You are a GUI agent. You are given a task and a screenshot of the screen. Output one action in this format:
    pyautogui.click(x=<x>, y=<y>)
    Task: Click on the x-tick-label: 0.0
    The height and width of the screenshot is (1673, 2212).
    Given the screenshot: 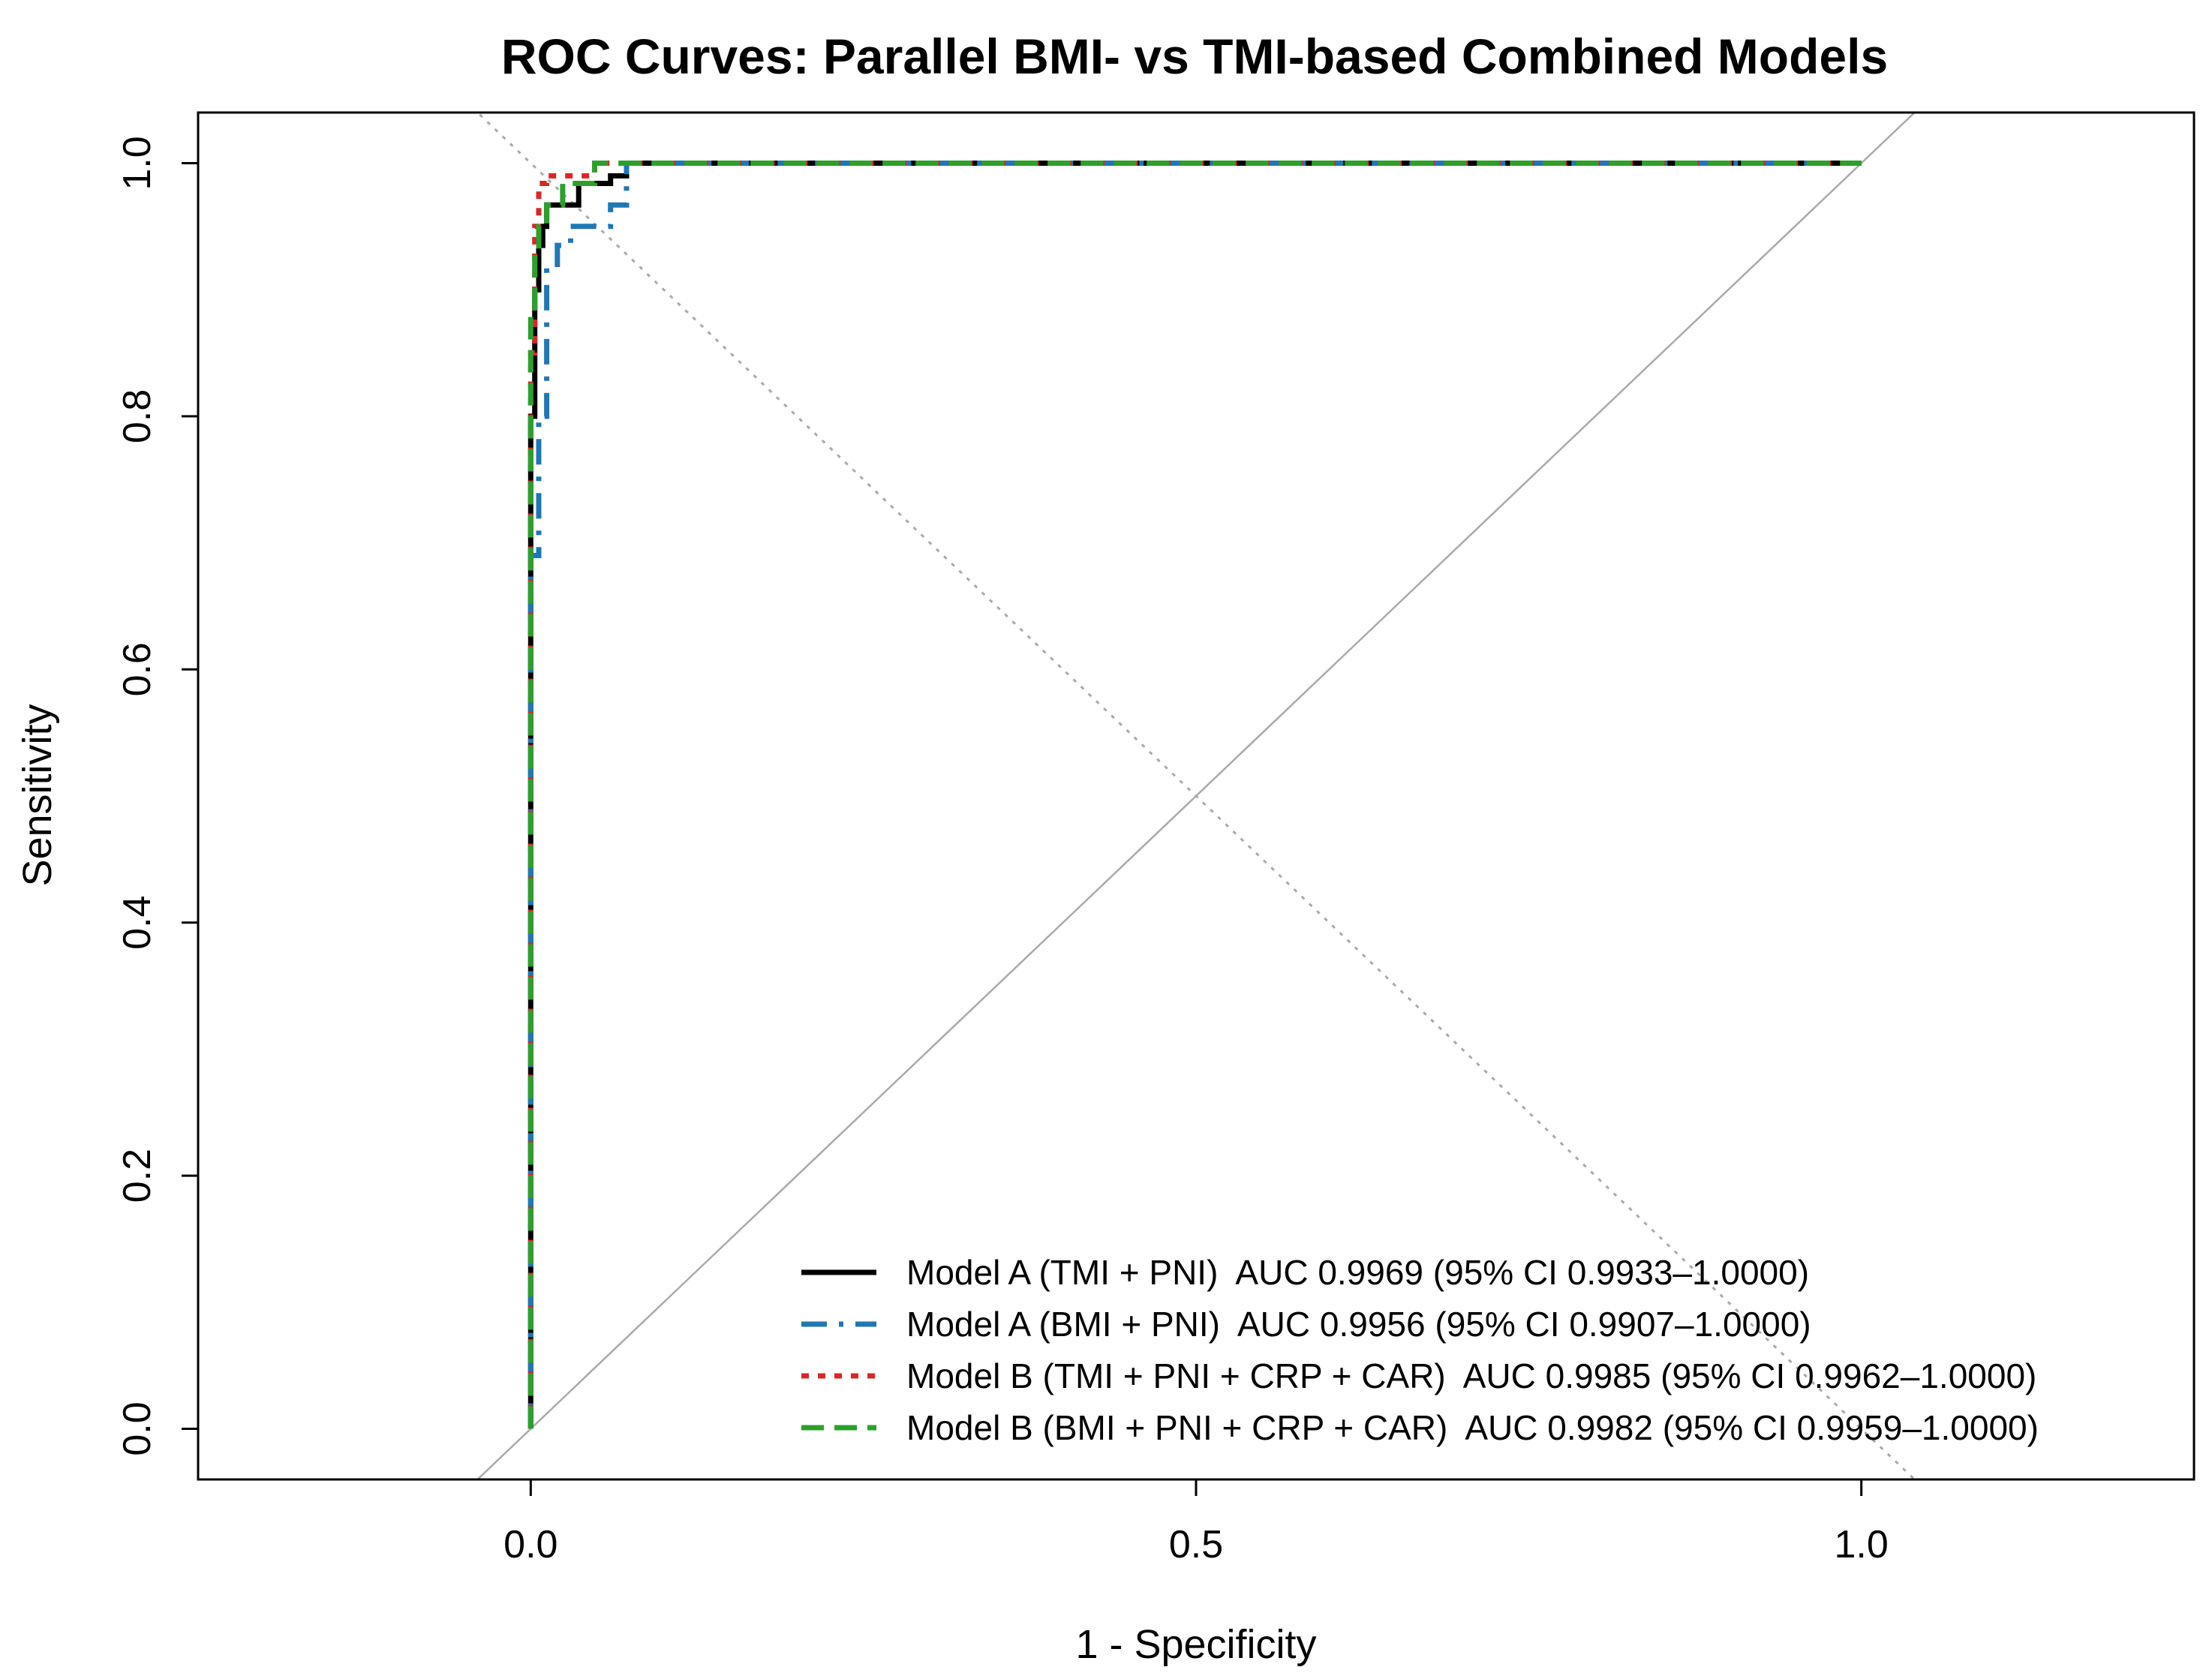 What is the action you would take?
    pyautogui.click(x=530, y=1544)
    